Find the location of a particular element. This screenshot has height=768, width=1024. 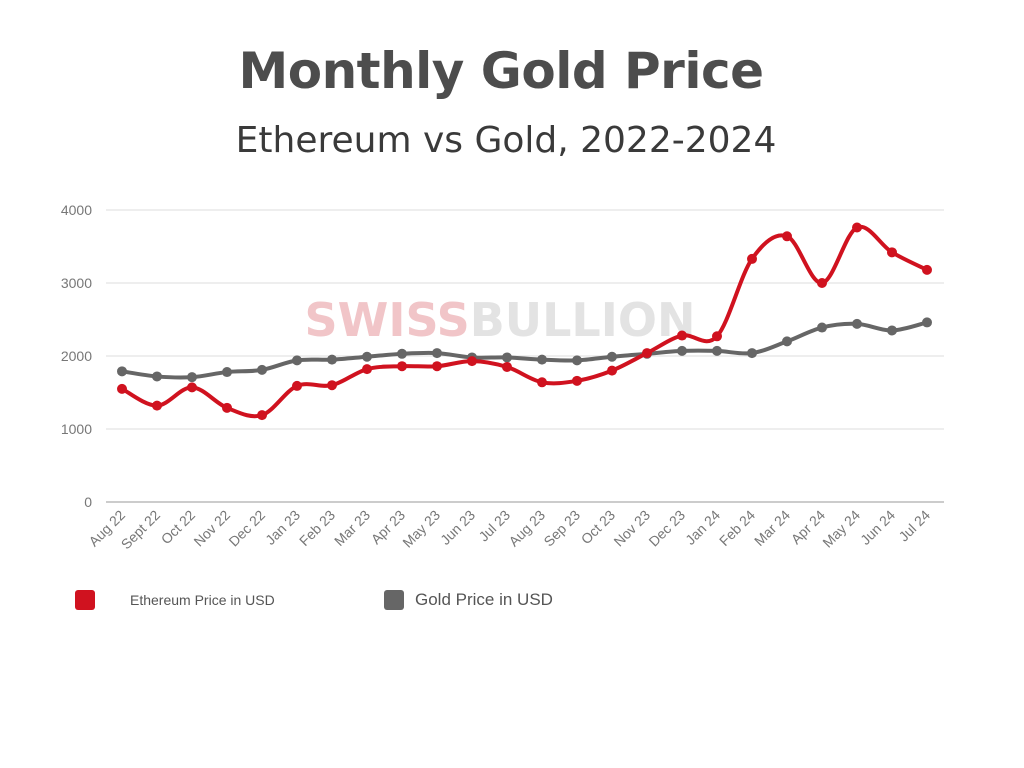

legend-item-ethereum: Ethereum Price in USD is located at coordinates (175, 600).